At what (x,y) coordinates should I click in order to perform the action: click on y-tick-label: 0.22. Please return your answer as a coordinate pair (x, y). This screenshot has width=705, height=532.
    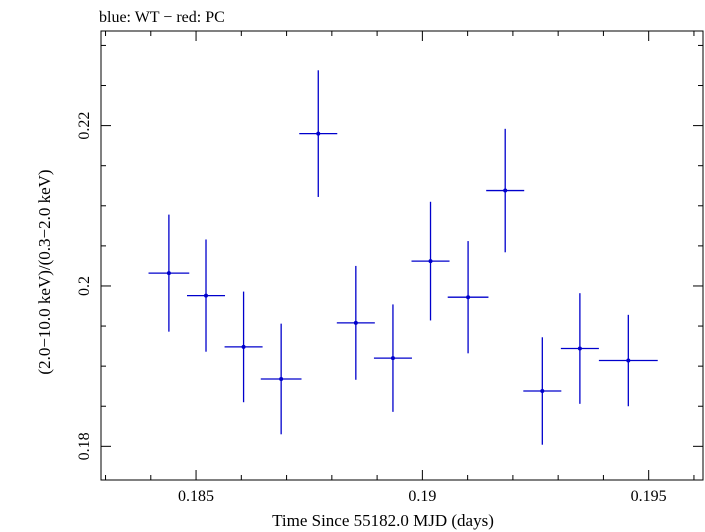
    Looking at the image, I should click on (84, 126).